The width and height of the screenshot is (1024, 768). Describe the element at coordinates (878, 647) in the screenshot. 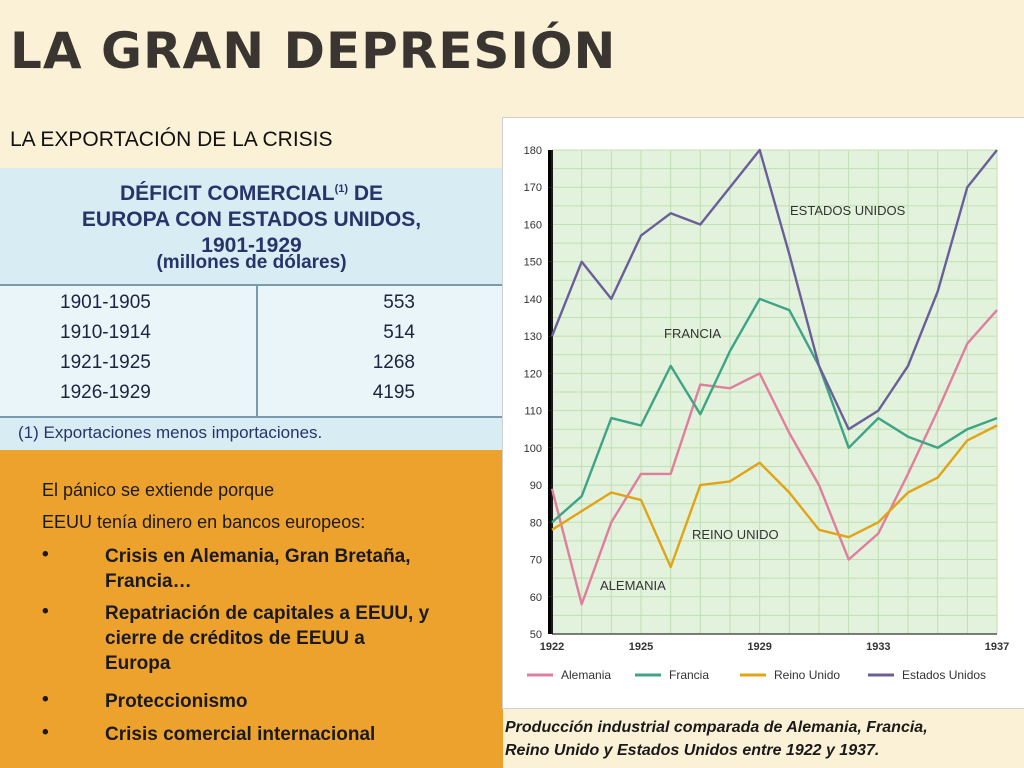

I see `x-tick-label: 1933` at that location.